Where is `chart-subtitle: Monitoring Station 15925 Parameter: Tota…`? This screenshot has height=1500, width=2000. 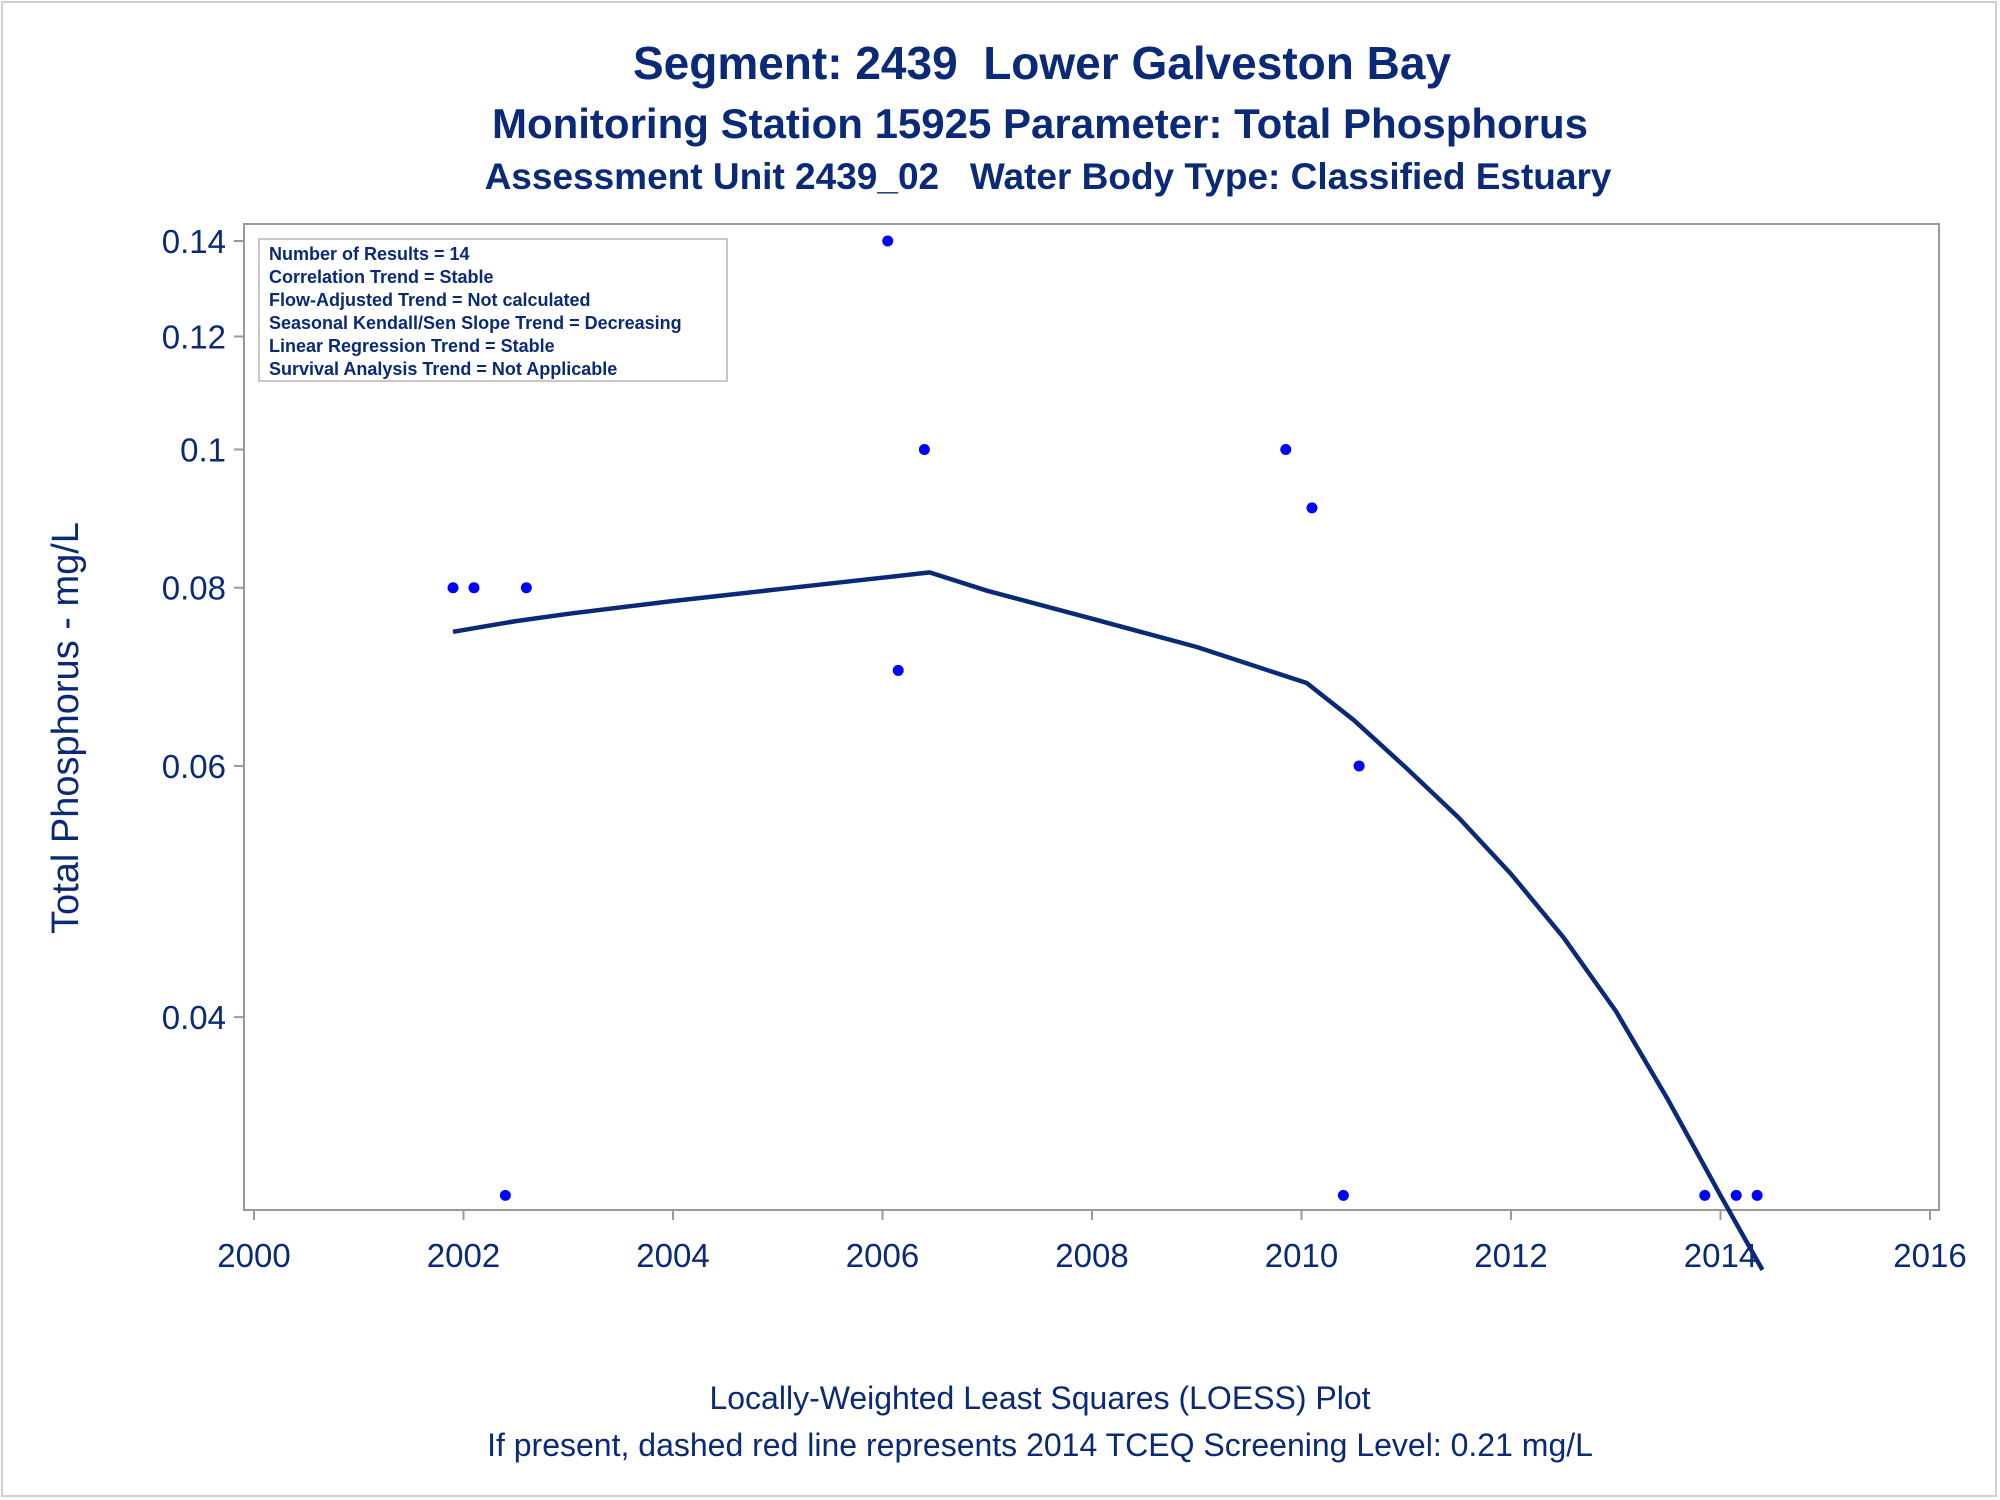
chart-subtitle: Monitoring Station 15925 Parameter: Tota… is located at coordinates (1040, 123).